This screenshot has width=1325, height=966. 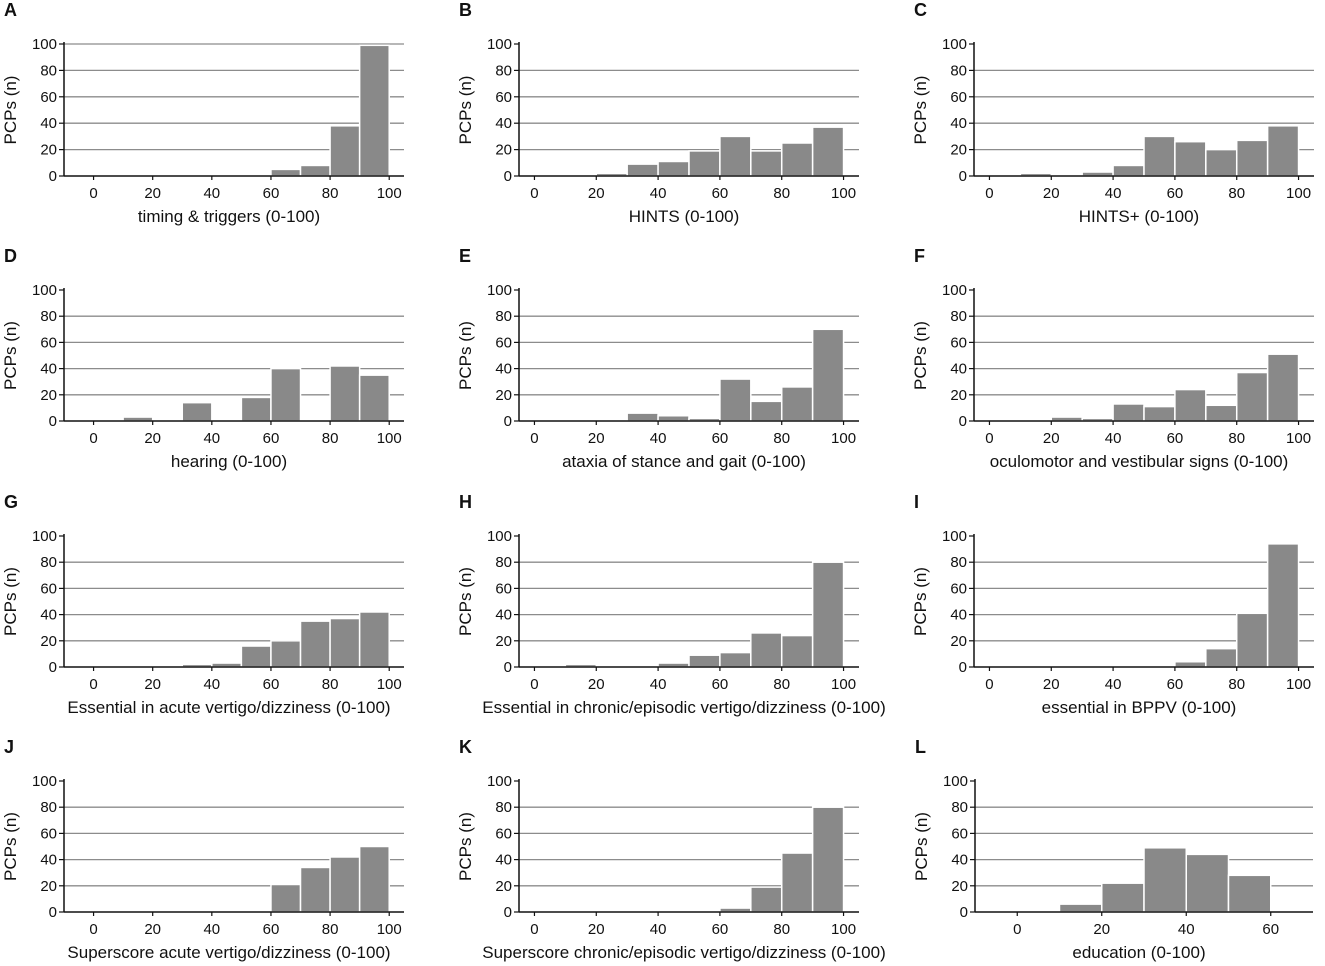 What do you see at coordinates (465, 256) in the screenshot?
I see `panel-label: E` at bounding box center [465, 256].